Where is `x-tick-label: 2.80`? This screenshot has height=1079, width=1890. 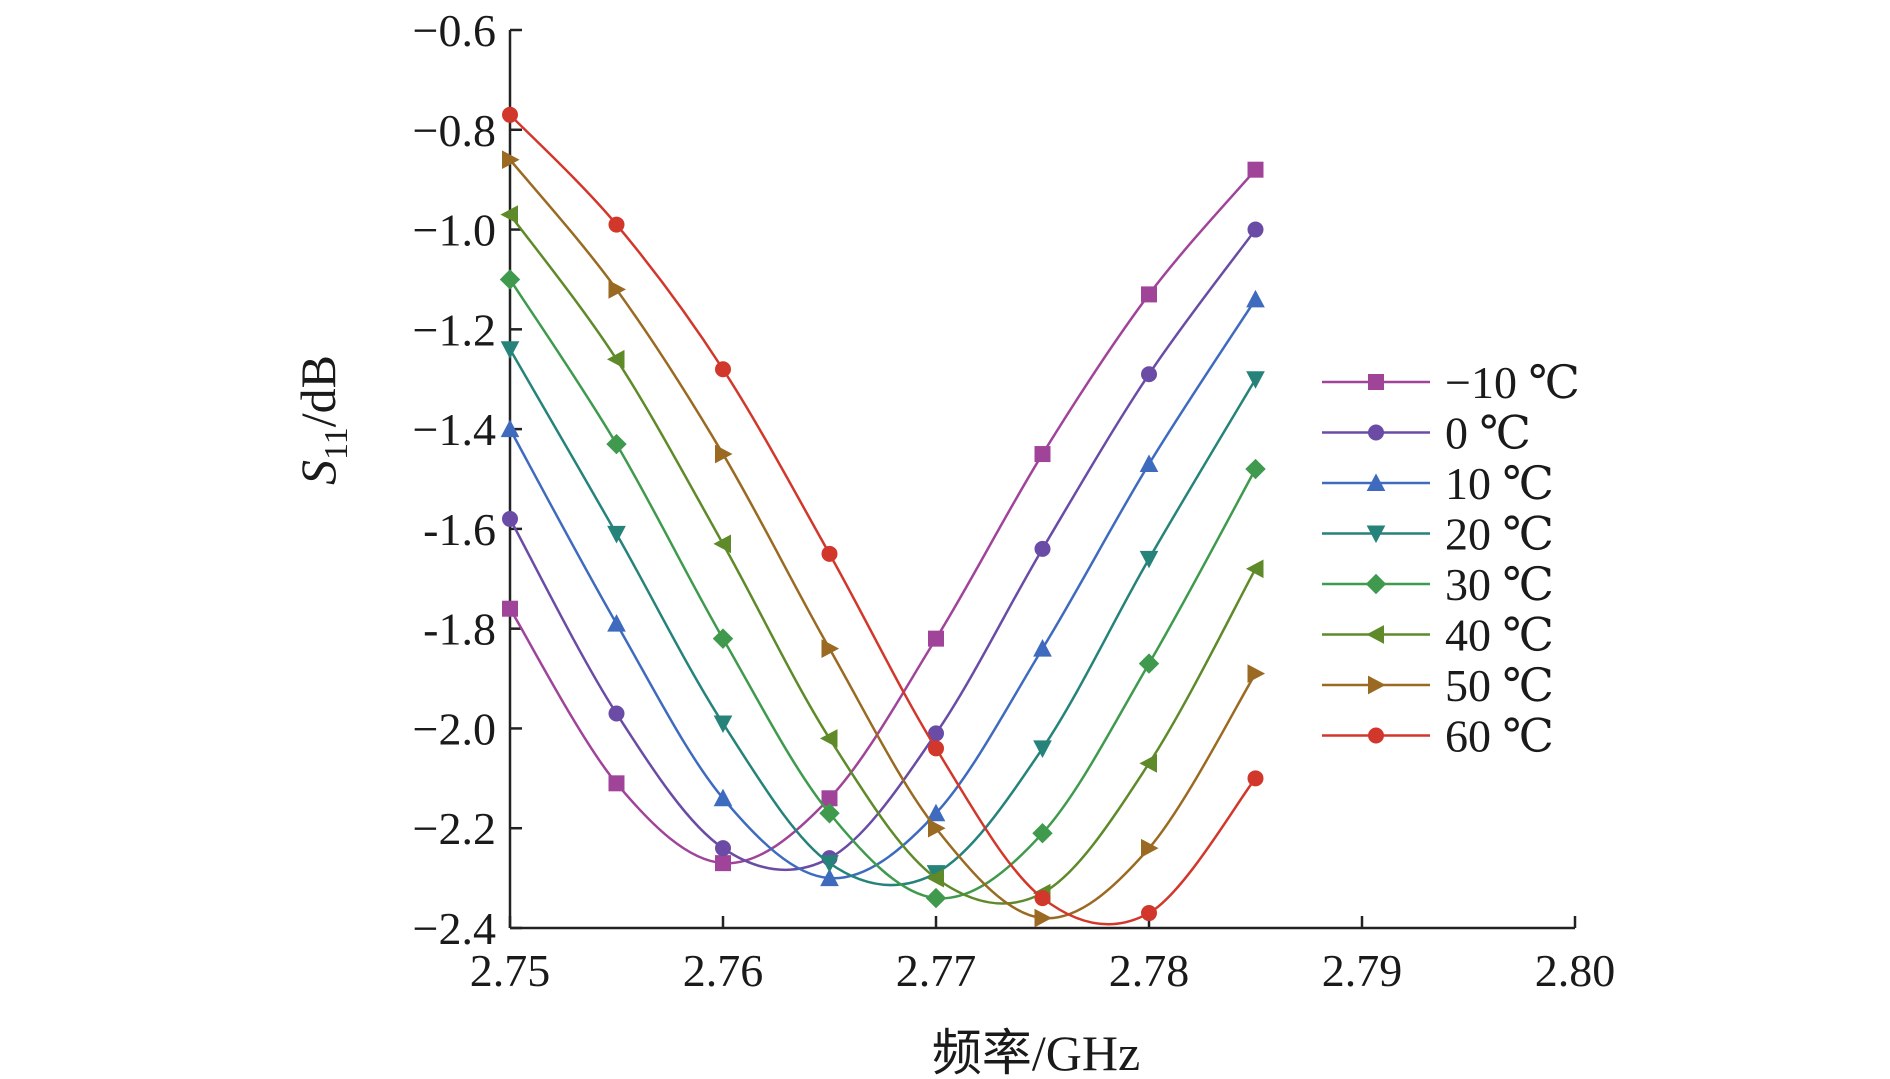 x-tick-label: 2.80 is located at coordinates (1575, 970).